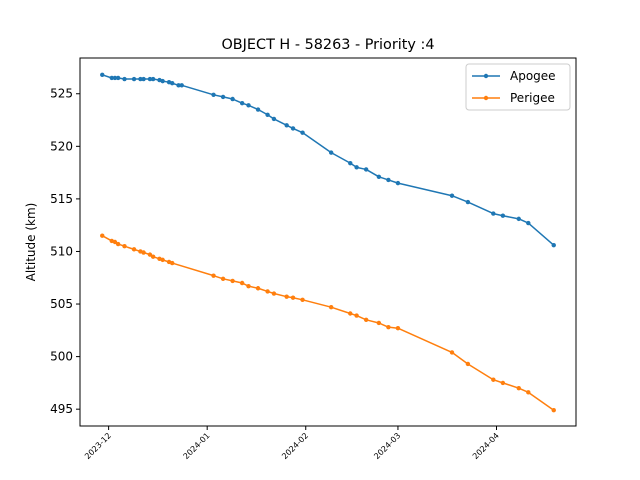 Image resolution: width=640 pixels, height=480 pixels. I want to click on y-tick-label: 505, so click(61, 304).